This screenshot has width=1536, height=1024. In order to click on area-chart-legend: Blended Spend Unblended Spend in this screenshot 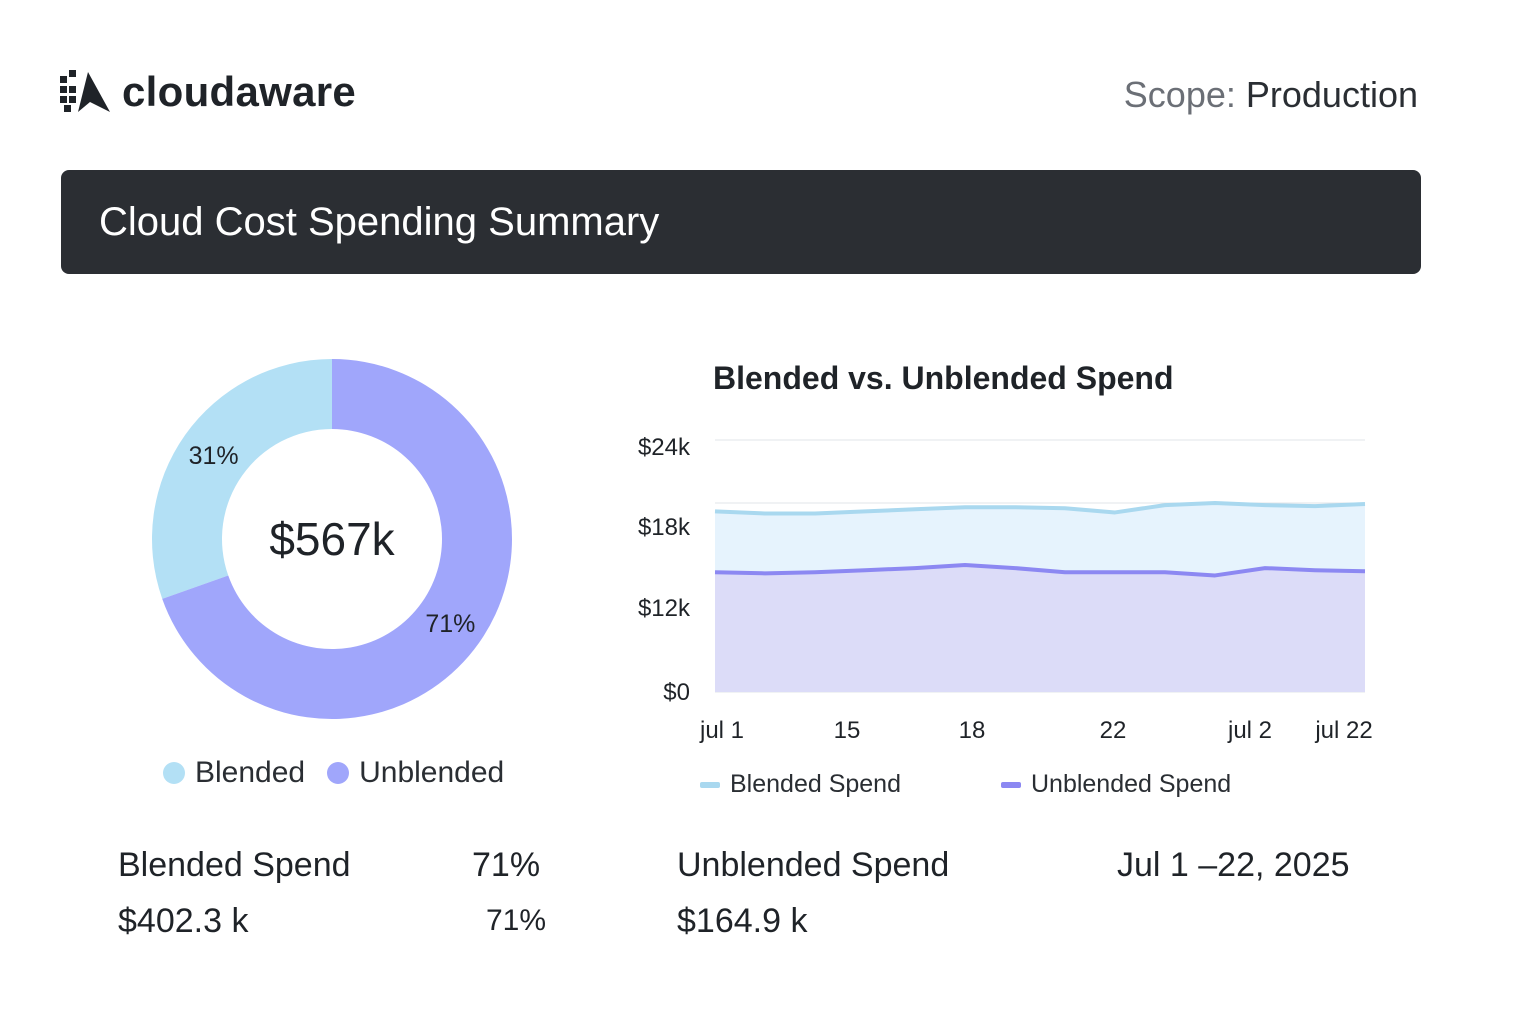, I will do `click(1015, 784)`.